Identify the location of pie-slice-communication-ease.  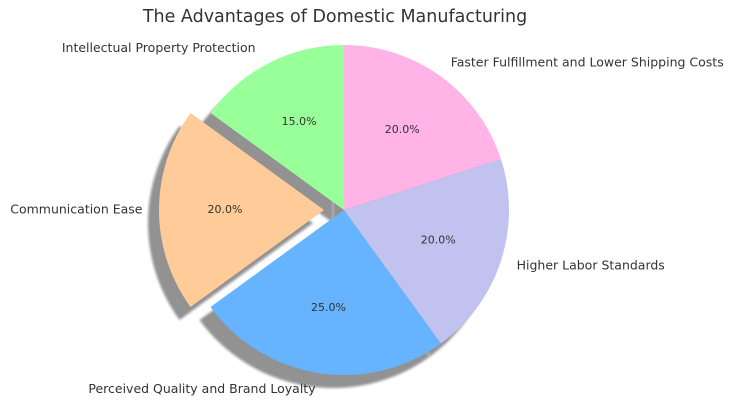
(241, 210).